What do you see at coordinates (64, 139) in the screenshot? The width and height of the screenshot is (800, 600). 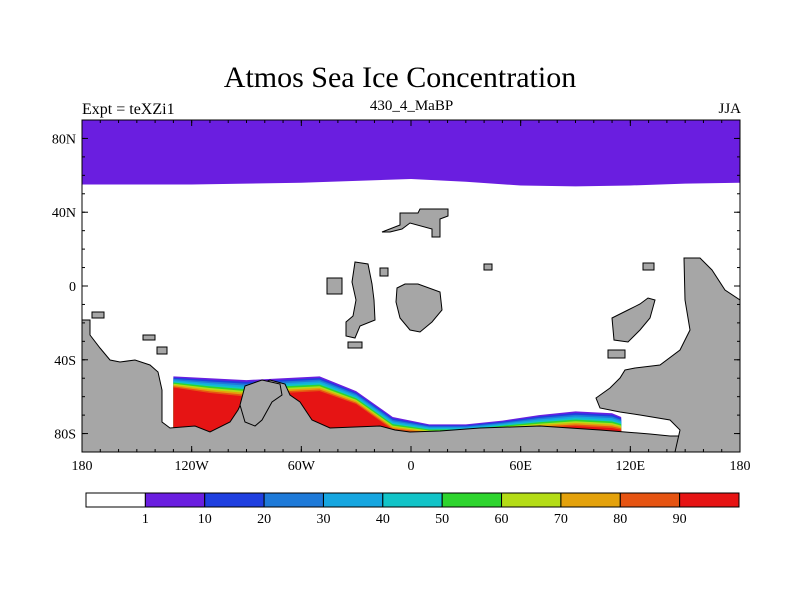 I see `y-tick-label: 80N` at bounding box center [64, 139].